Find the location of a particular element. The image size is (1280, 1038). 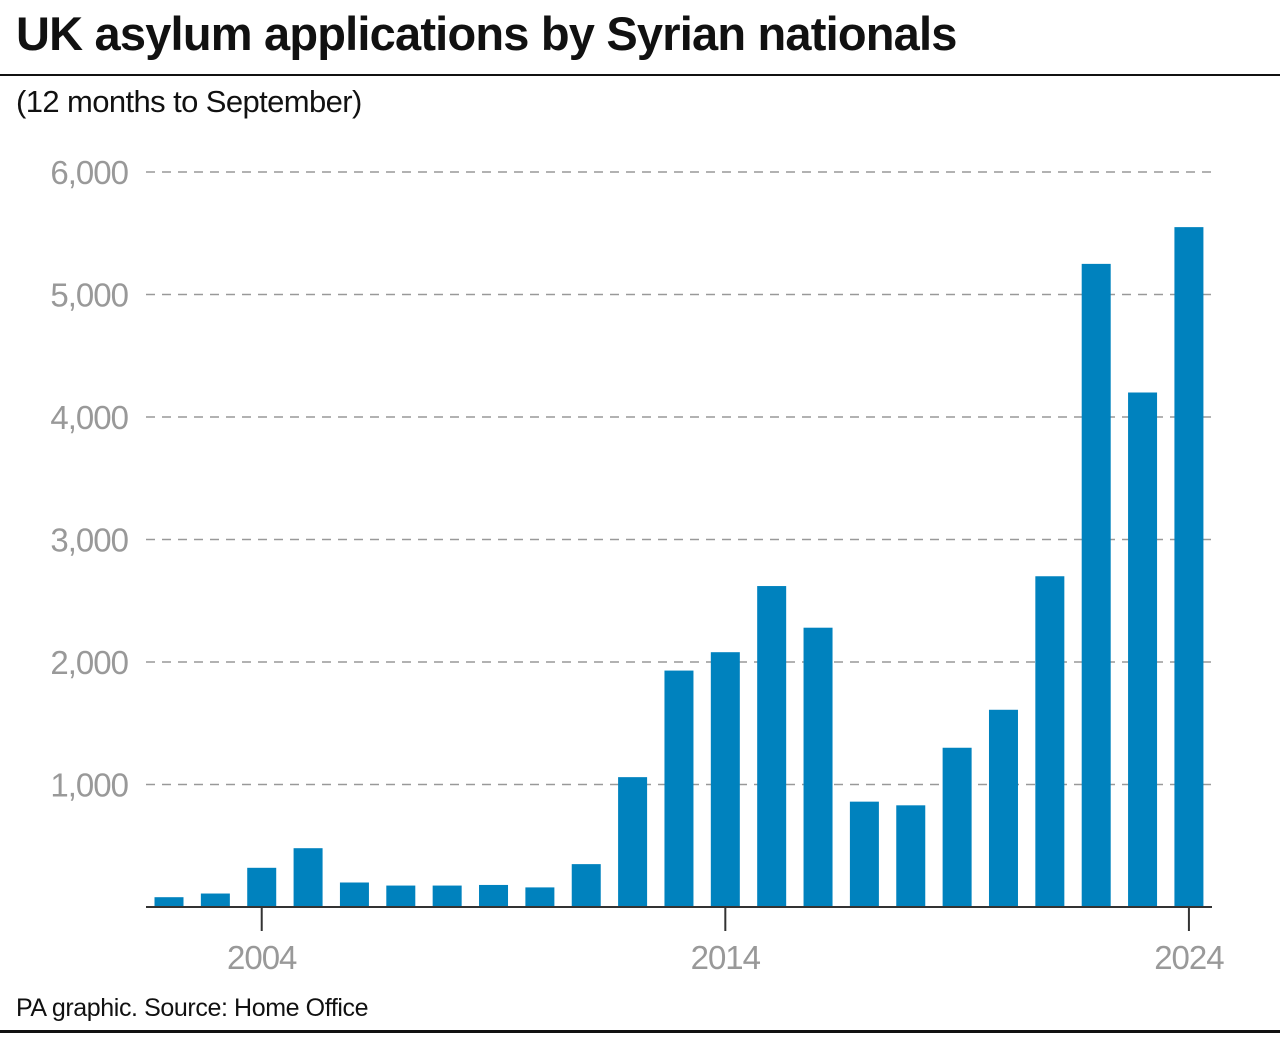

bar-2002 is located at coordinates (169, 902).